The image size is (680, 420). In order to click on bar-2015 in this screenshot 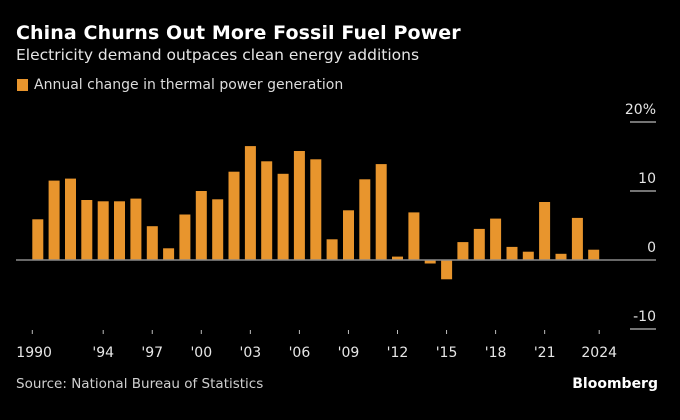, I will do `click(447, 270)`.